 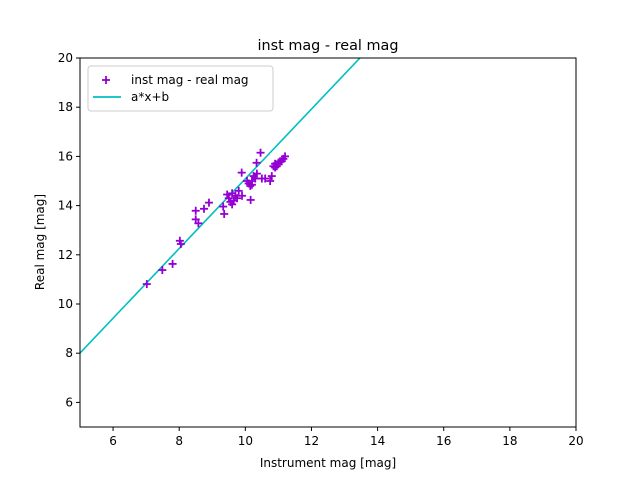 What do you see at coordinates (65, 206) in the screenshot?
I see `y-tick-label: 14` at bounding box center [65, 206].